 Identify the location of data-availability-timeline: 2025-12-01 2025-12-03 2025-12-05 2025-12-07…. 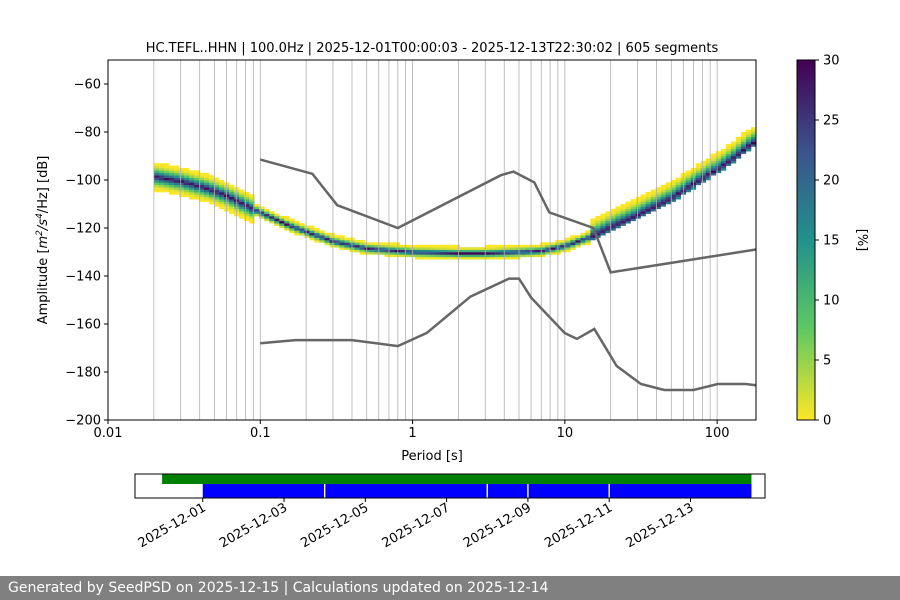
(450, 512).